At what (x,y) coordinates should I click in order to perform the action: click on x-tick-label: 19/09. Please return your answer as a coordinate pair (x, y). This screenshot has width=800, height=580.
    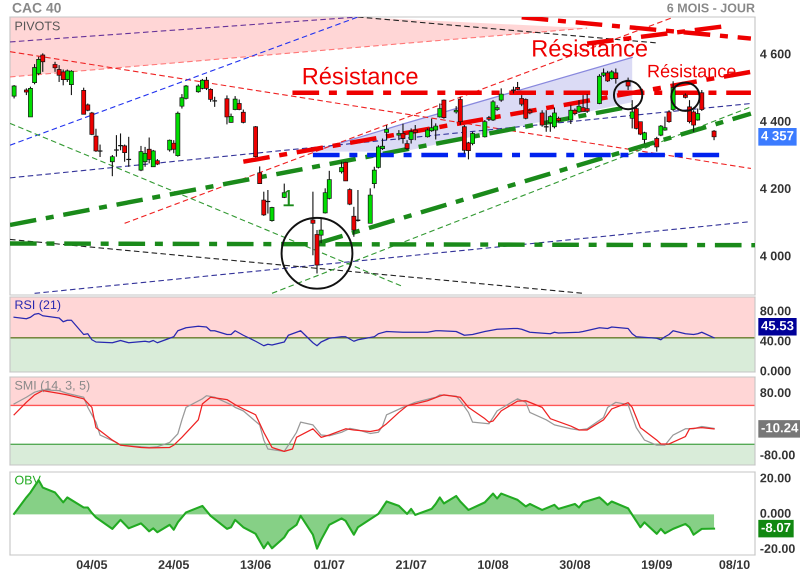
    Looking at the image, I should click on (657, 565).